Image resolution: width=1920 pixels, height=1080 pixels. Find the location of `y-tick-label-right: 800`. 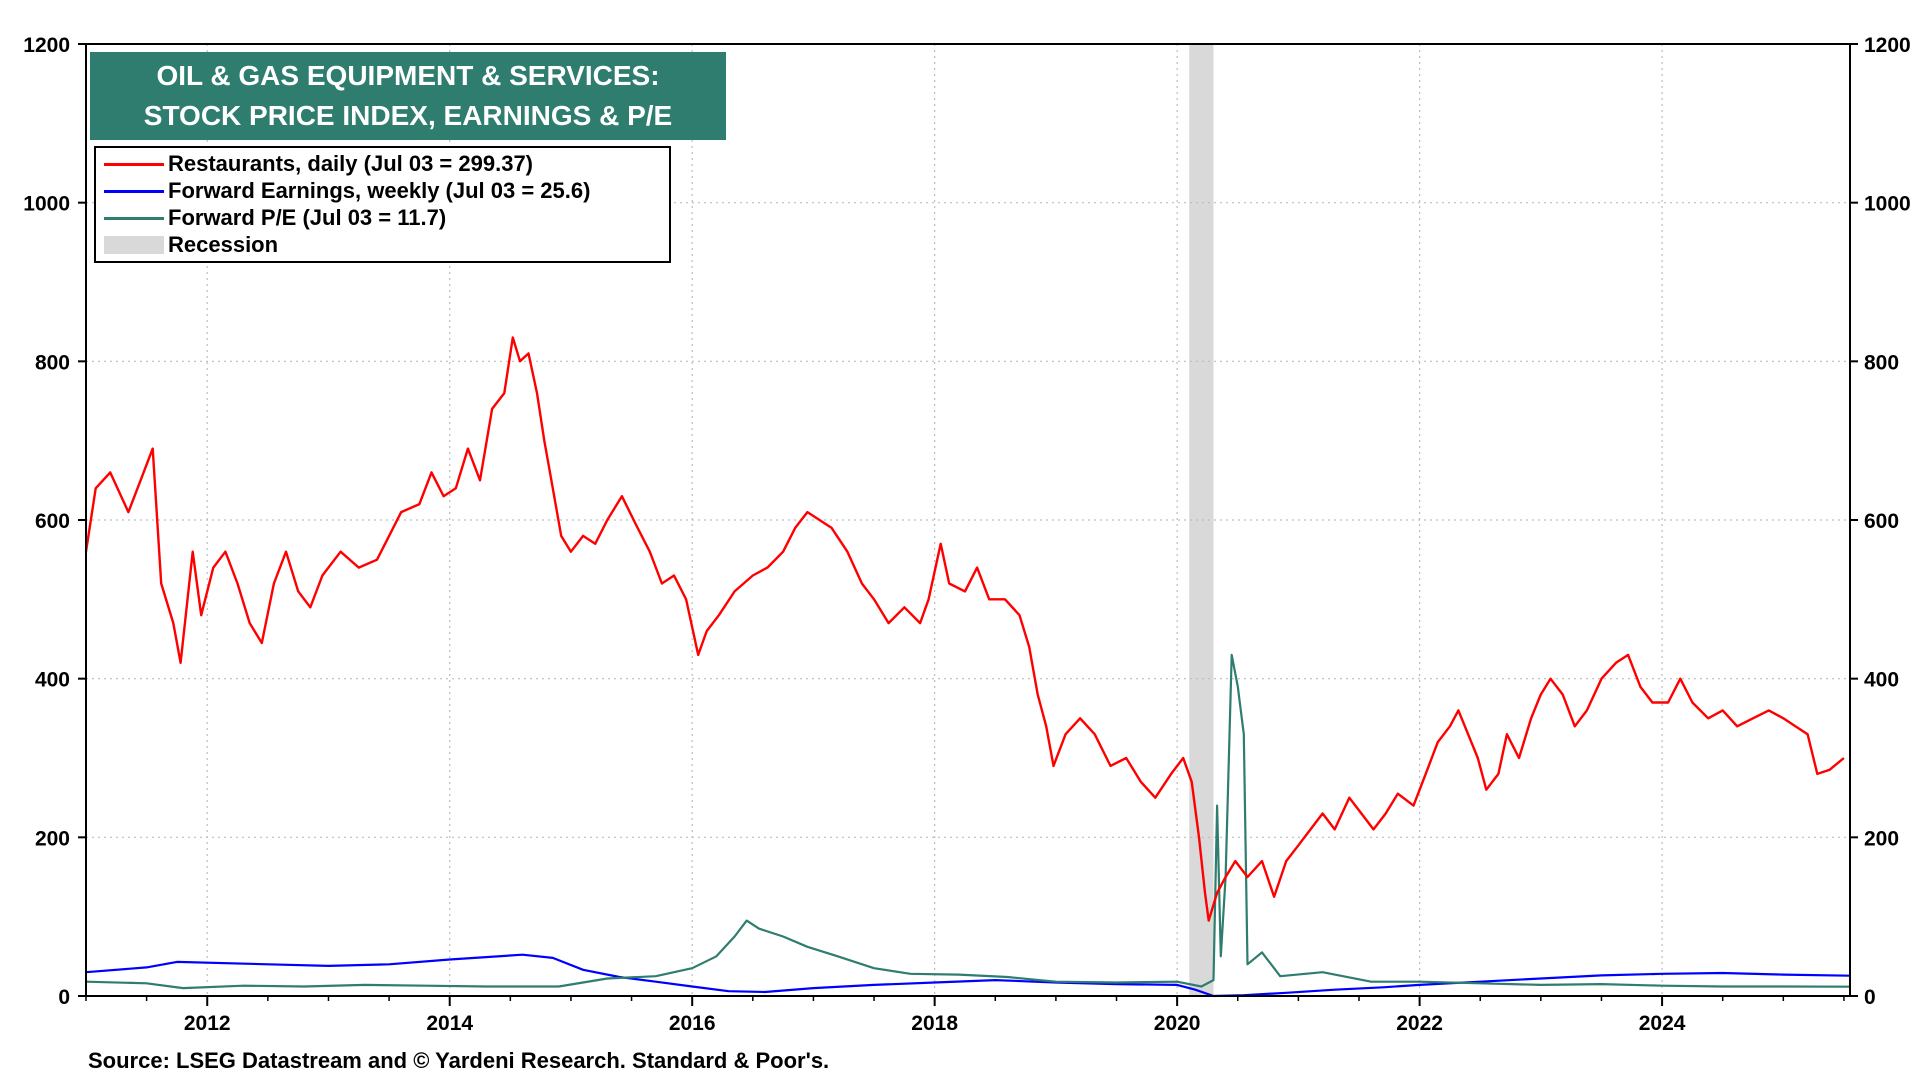

y-tick-label-right: 800 is located at coordinates (1881, 362).